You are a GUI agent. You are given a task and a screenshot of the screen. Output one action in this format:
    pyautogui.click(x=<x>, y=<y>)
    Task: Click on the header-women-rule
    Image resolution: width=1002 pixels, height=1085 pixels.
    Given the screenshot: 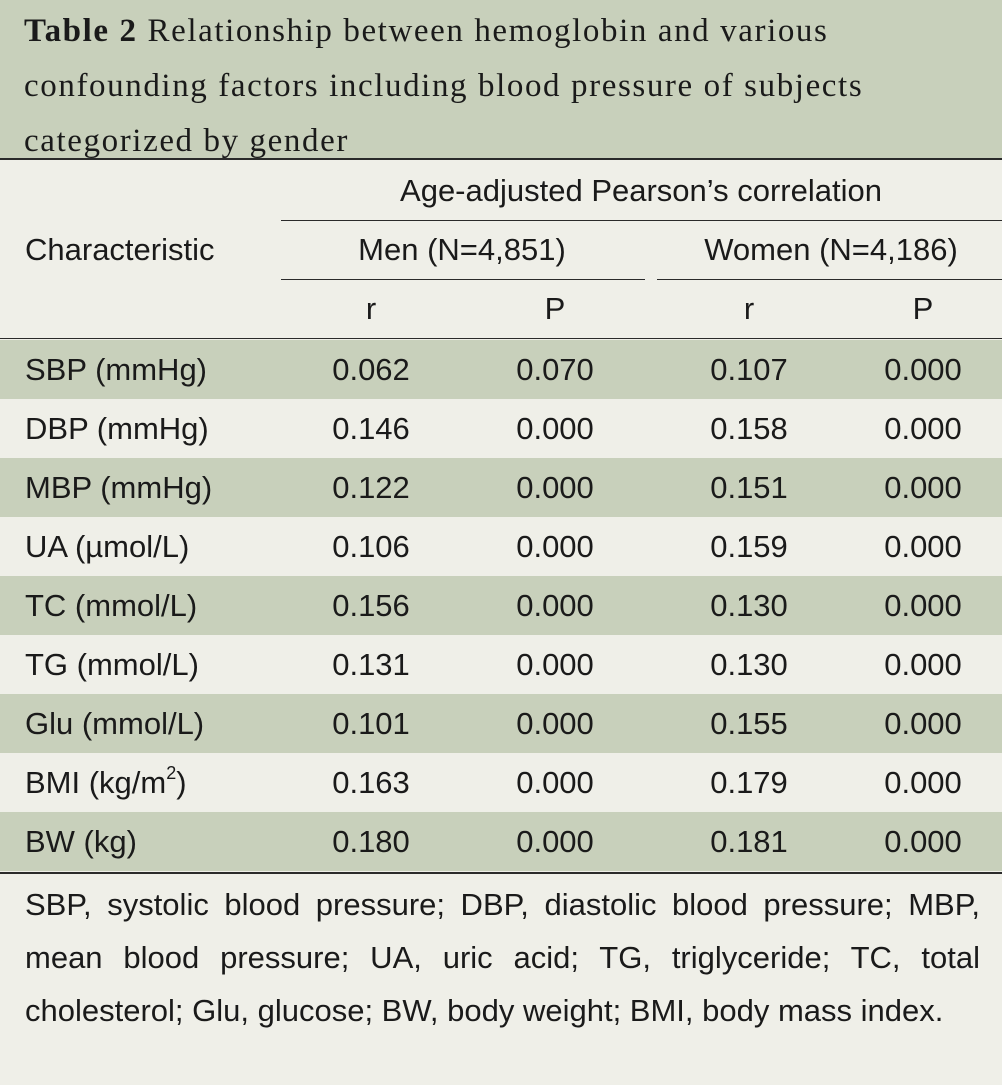 What is the action you would take?
    pyautogui.click(x=829, y=279)
    